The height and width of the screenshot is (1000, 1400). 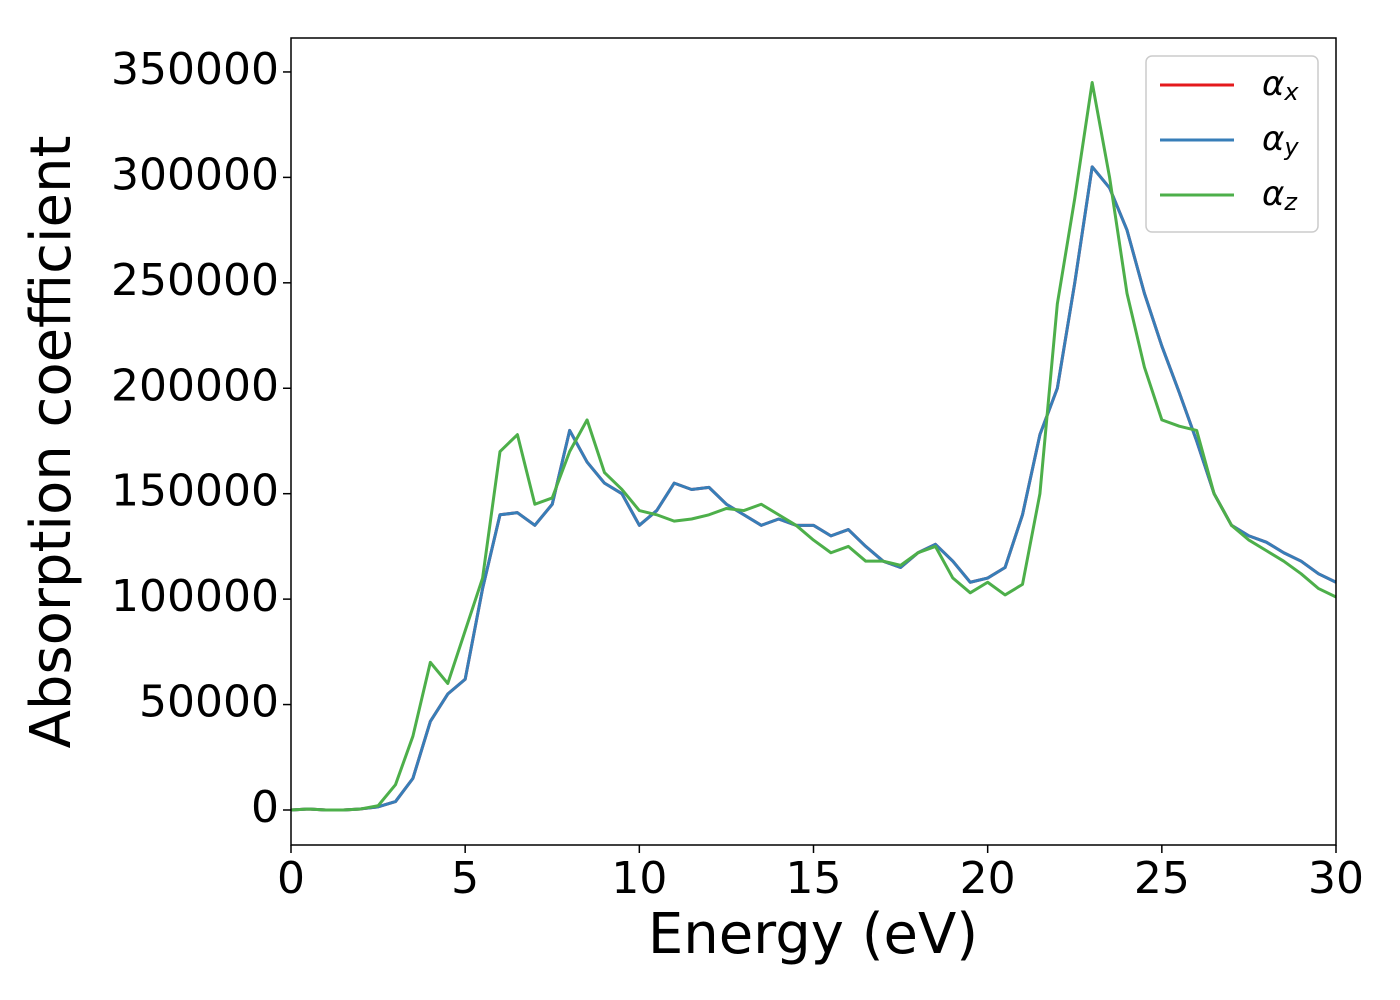 I want to click on y-tick-label: 200000, so click(x=195, y=385).